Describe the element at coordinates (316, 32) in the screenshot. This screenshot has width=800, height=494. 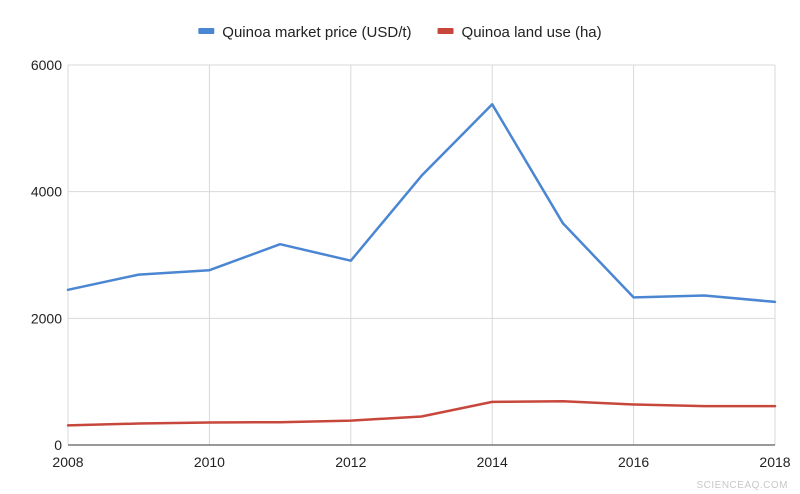
I see `legend-label: Quinoa market price (USD/t)` at that location.